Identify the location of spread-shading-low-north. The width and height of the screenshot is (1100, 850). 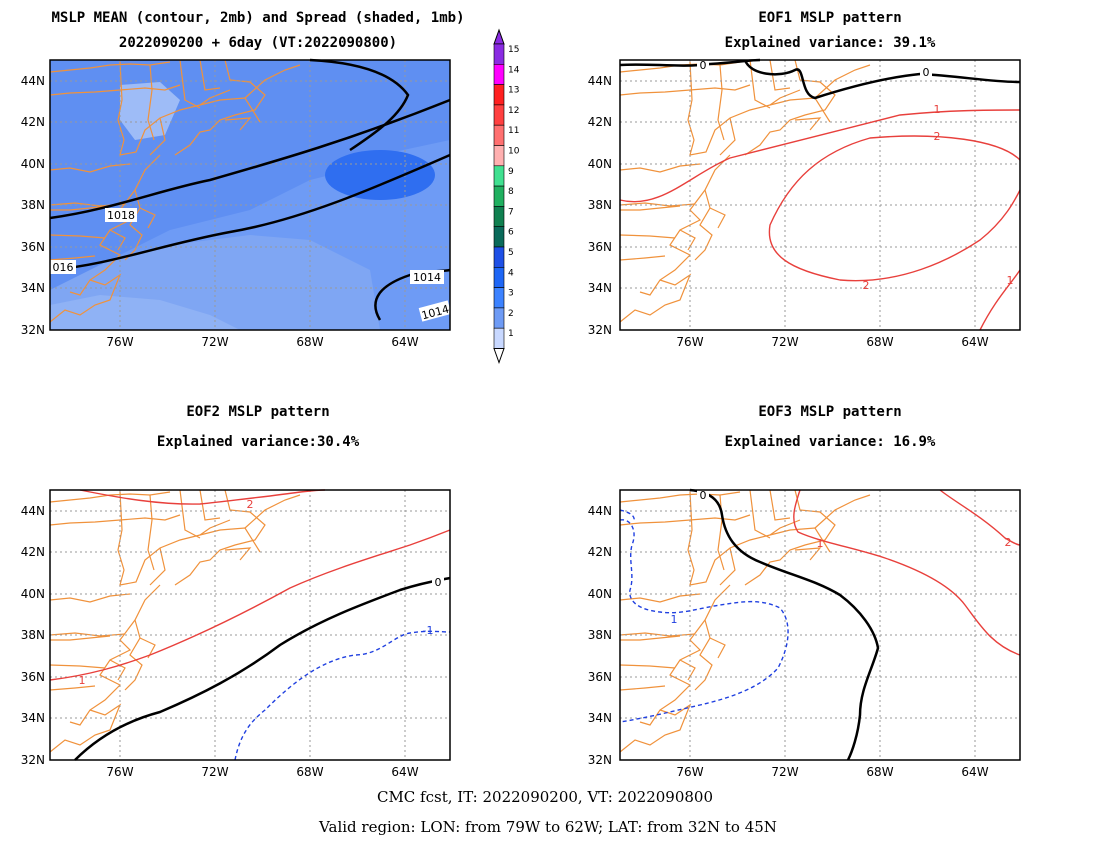
(150, 111).